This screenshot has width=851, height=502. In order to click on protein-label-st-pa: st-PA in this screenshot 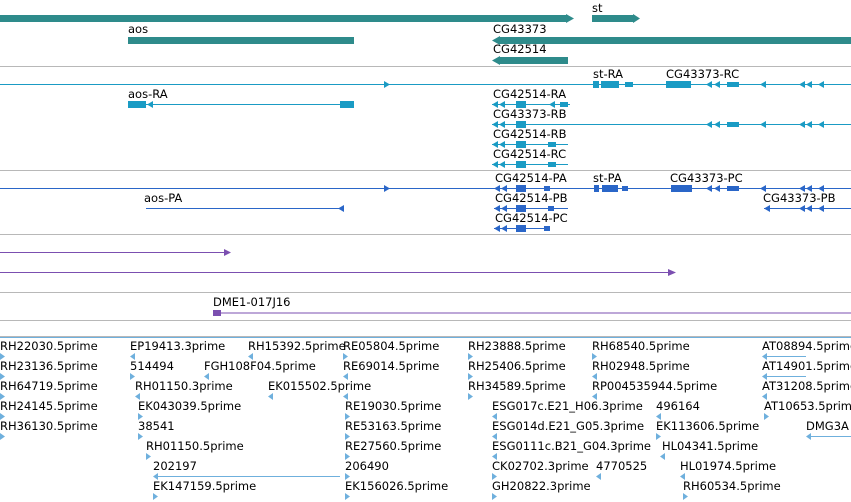, I will do `click(607, 178)`.